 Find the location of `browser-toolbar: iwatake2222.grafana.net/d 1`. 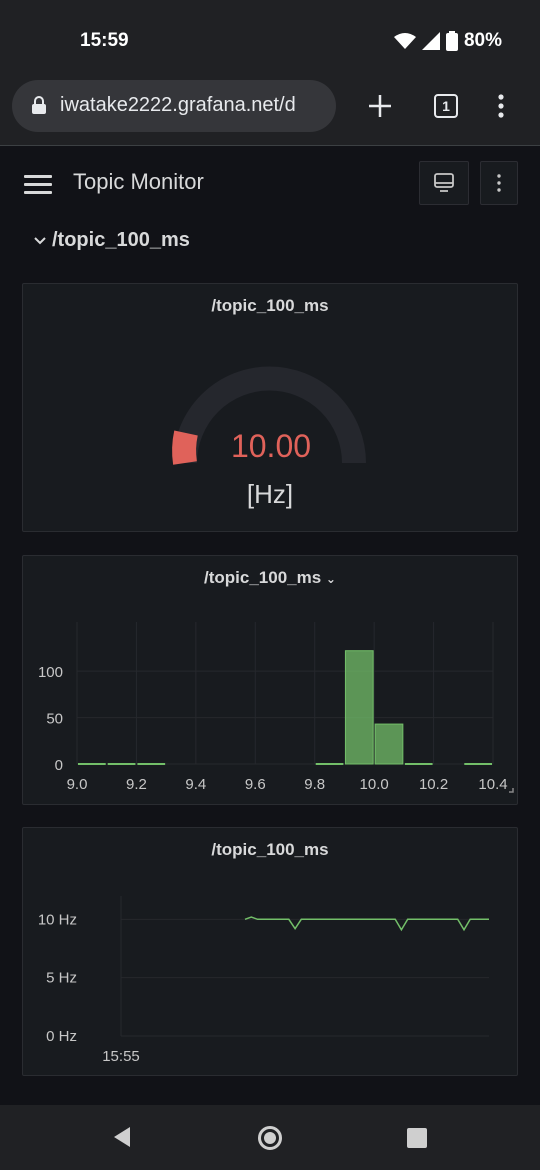

browser-toolbar: iwatake2222.grafana.net/d 1 is located at coordinates (270, 113).